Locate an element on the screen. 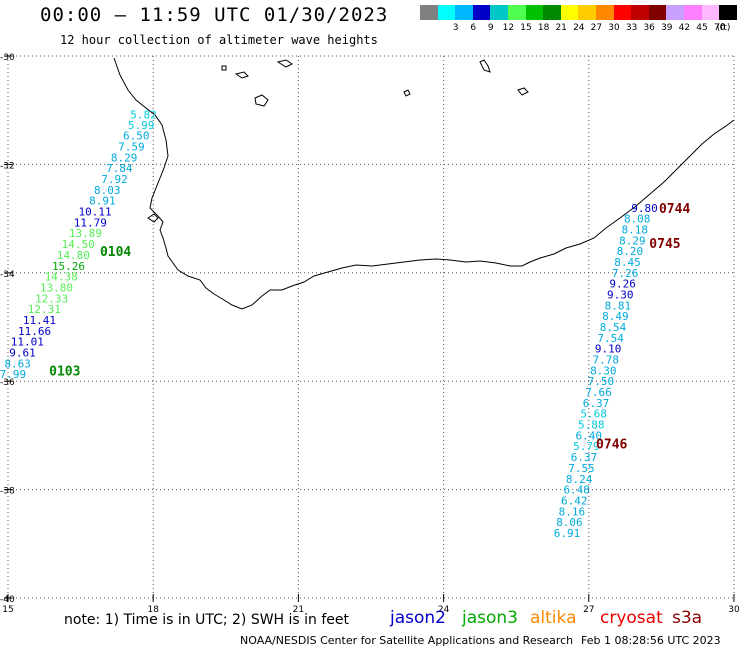 The width and height of the screenshot is (740, 650). wave-height-point: 8.16 is located at coordinates (572, 511).